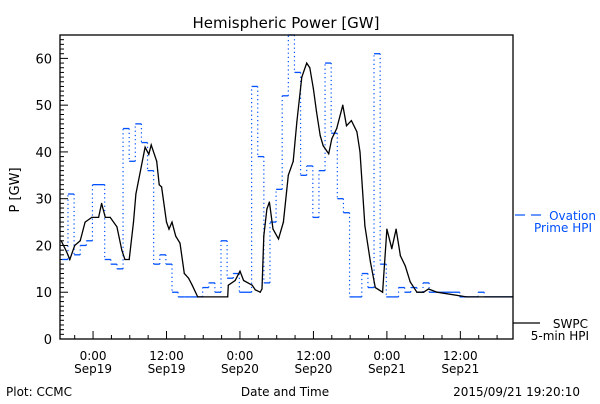 Image resolution: width=600 pixels, height=404 pixels. What do you see at coordinates (563, 228) in the screenshot?
I see `legend-label-ovation-2: Prime HPI` at bounding box center [563, 228].